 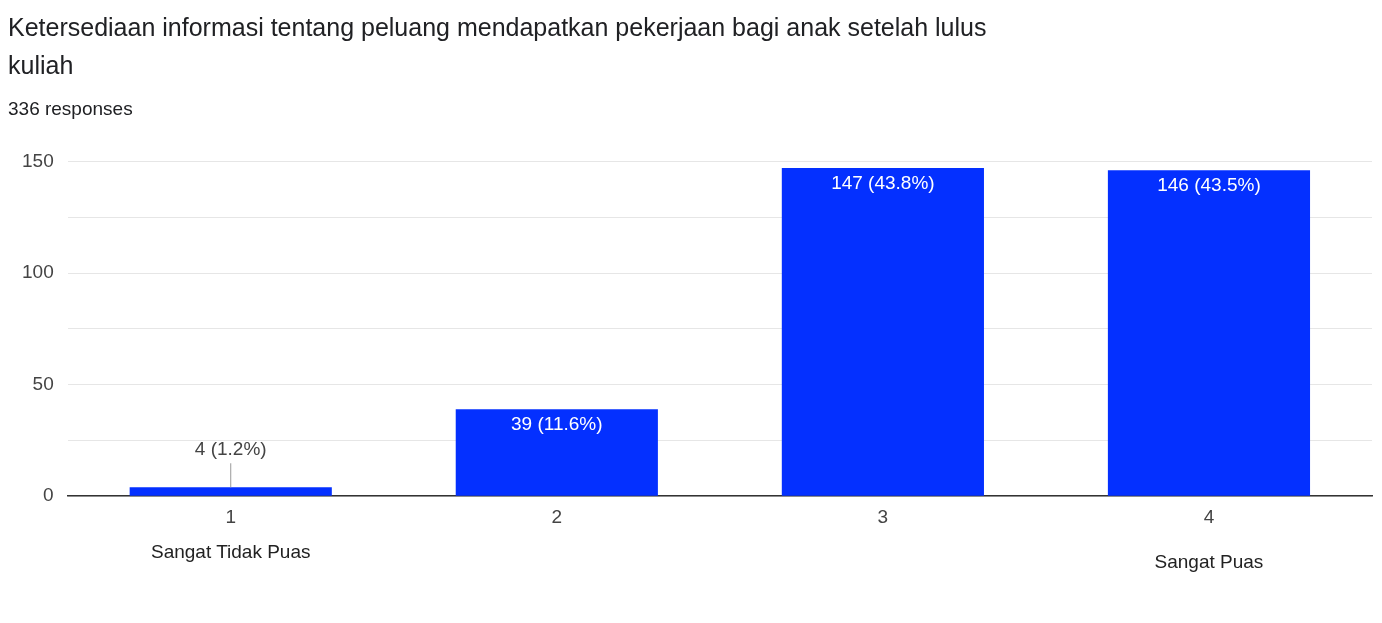 I want to click on data-label: 146 (43.5%), so click(x=1209, y=185).